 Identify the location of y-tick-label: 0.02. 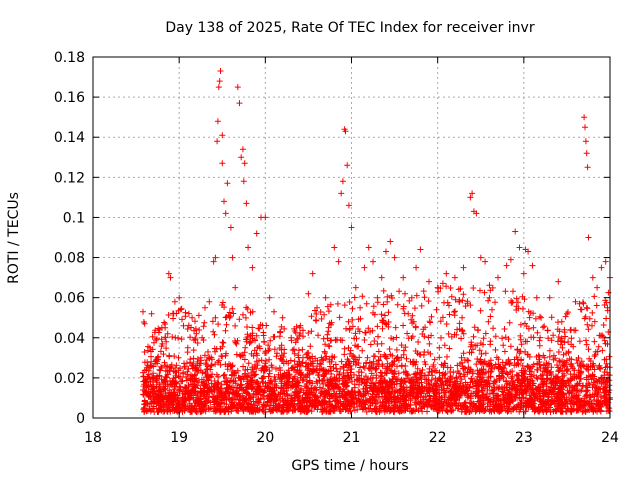
(69, 379).